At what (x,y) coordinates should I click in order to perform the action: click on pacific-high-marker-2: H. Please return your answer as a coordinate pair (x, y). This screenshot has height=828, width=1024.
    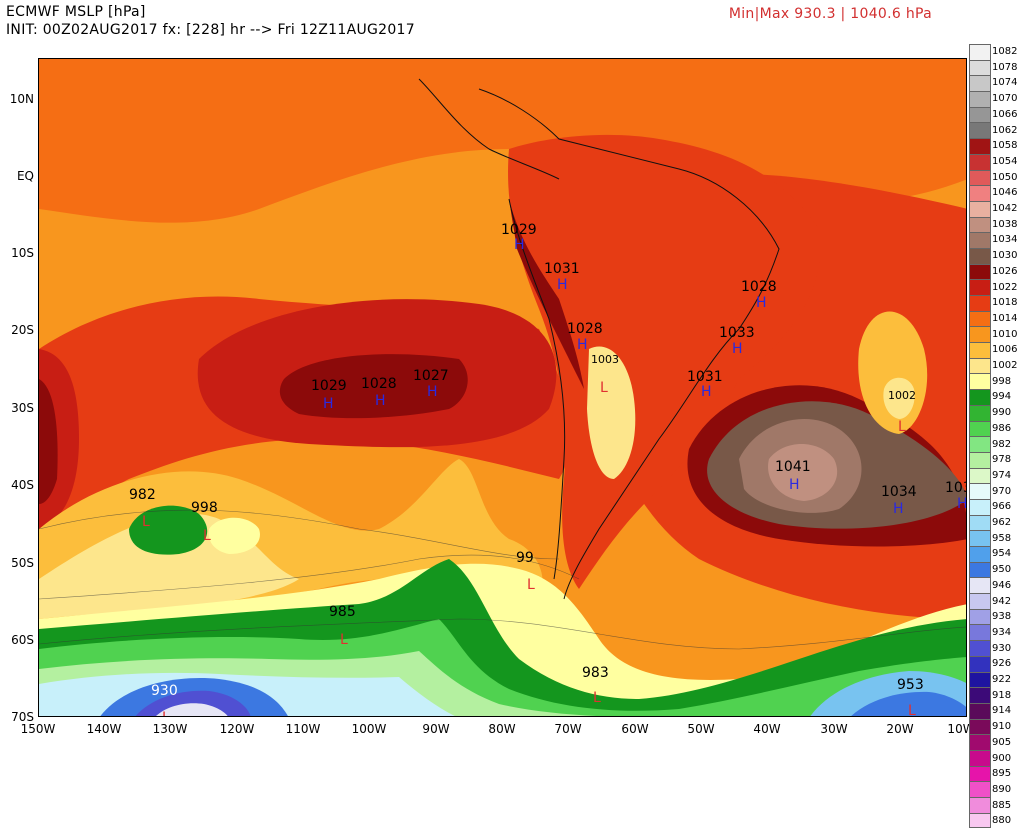
    Looking at the image, I should click on (380, 401).